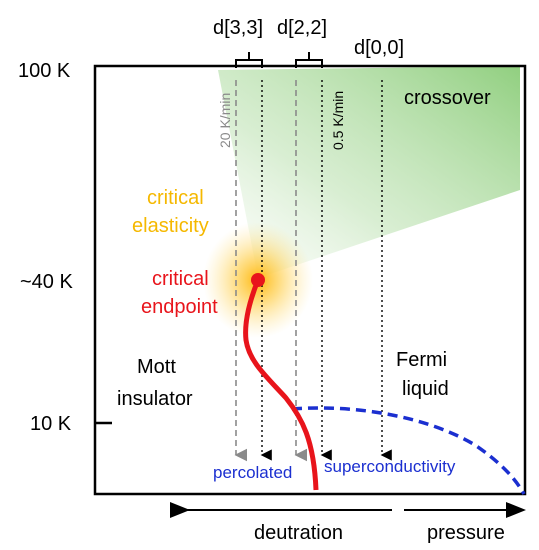  What do you see at coordinates (408, 450) in the screenshot?
I see `superconductivity-boundary` at bounding box center [408, 450].